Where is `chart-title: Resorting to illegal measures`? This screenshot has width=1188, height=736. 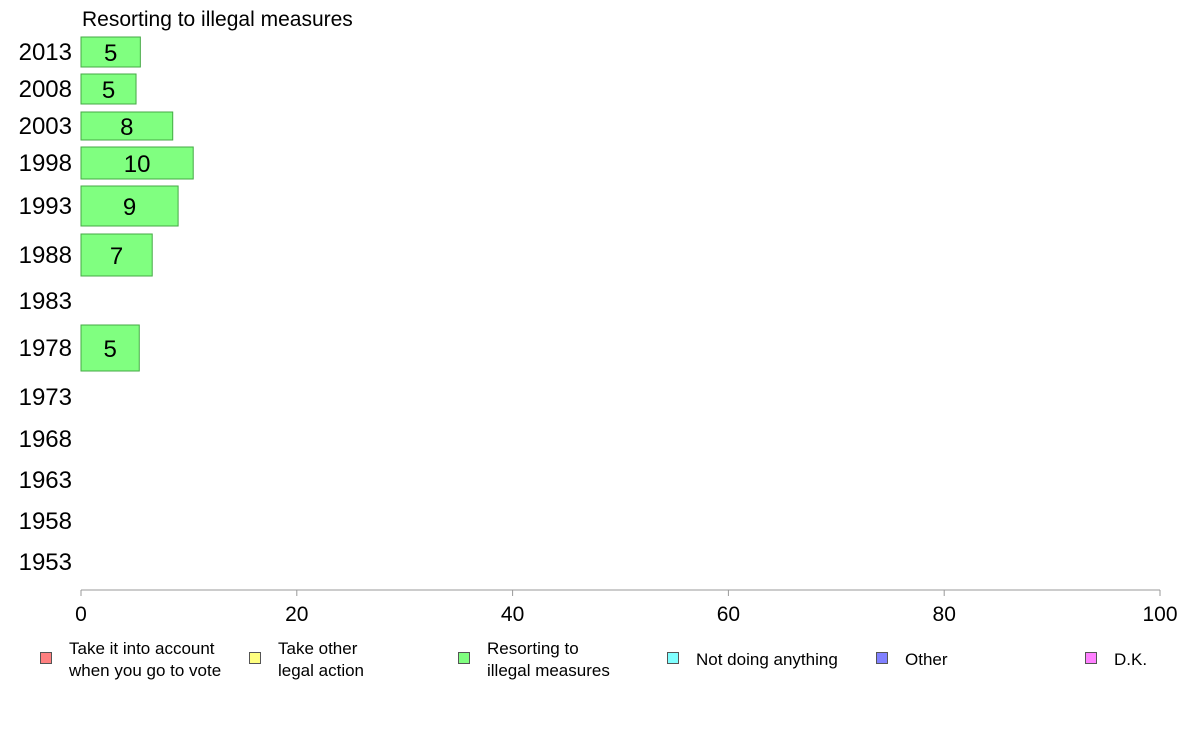 chart-title: Resorting to illegal measures is located at coordinates (217, 19).